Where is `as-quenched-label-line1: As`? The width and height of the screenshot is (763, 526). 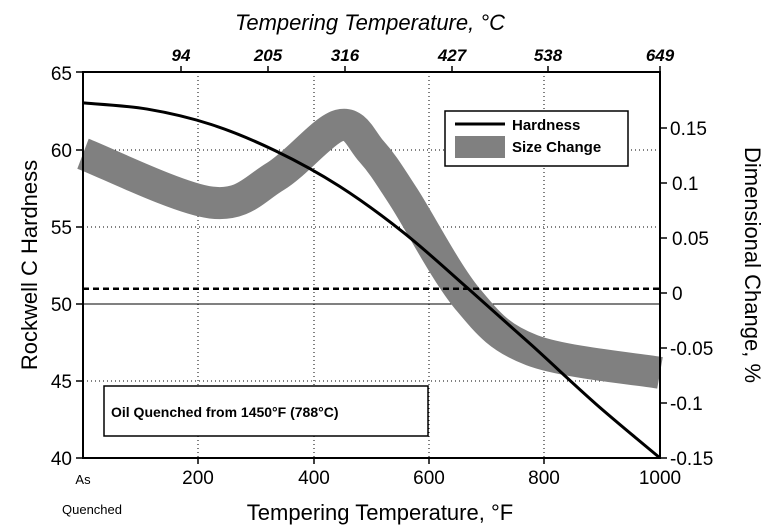
as-quenched-label-line1: As is located at coordinates (83, 479).